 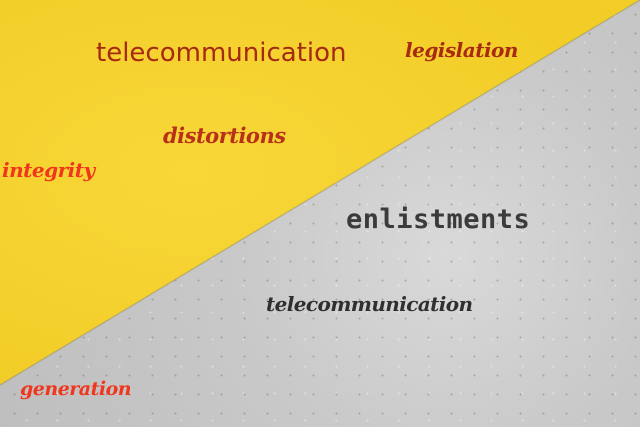 What do you see at coordinates (224, 135) in the screenshot?
I see `word-distortions: distortions` at bounding box center [224, 135].